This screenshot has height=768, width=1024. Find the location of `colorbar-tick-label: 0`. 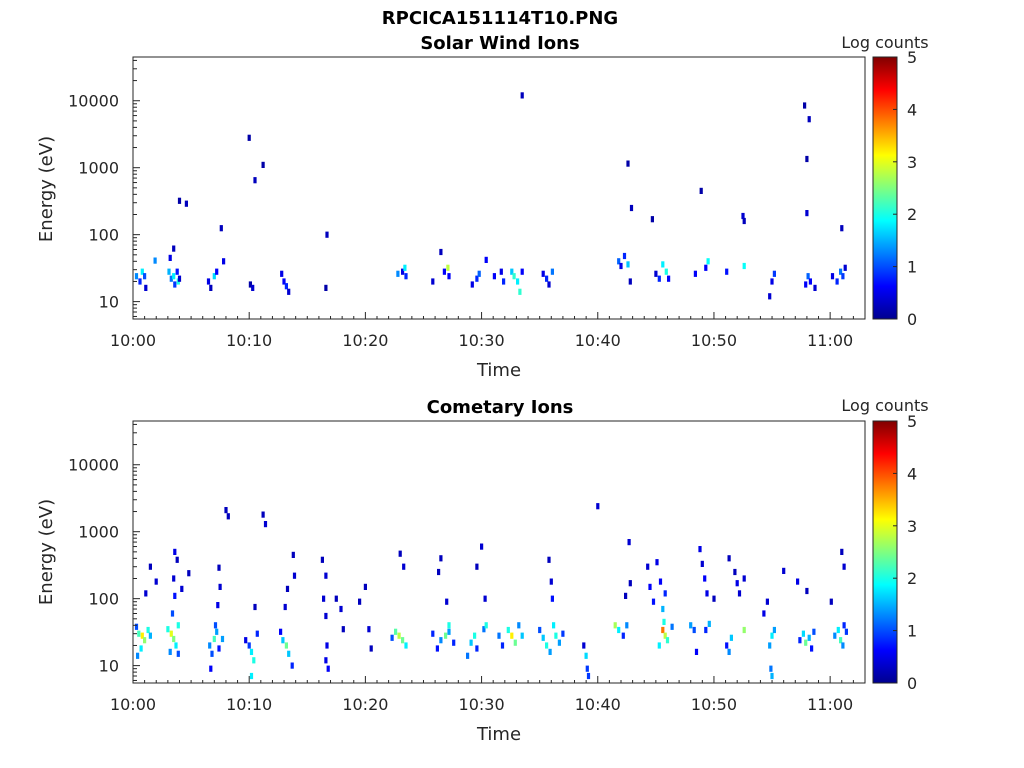

colorbar-tick-label: 0 is located at coordinates (912, 319).